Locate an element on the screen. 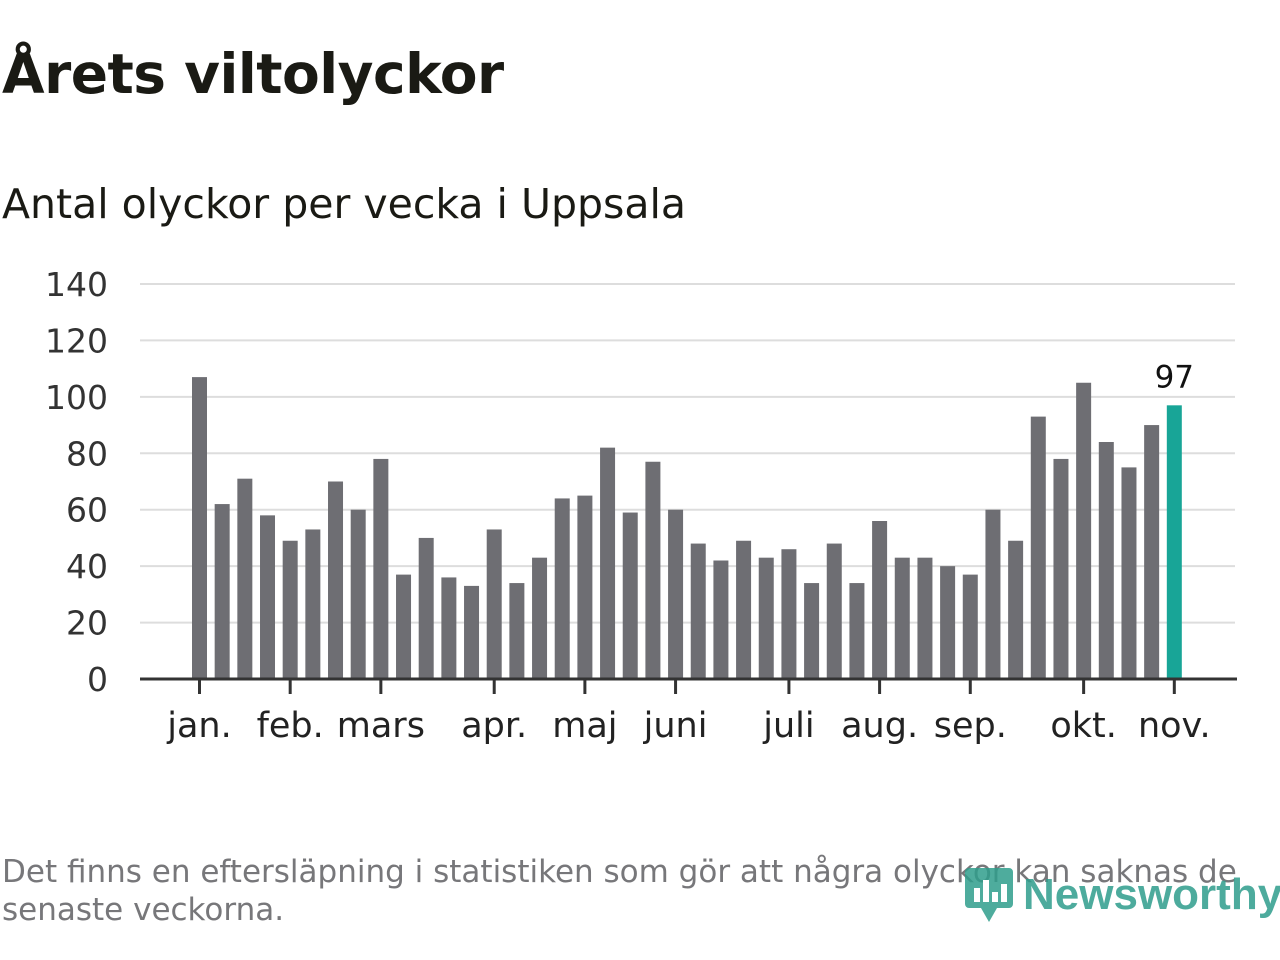  x-tick-label-jan.: jan. is located at coordinates (198, 726).